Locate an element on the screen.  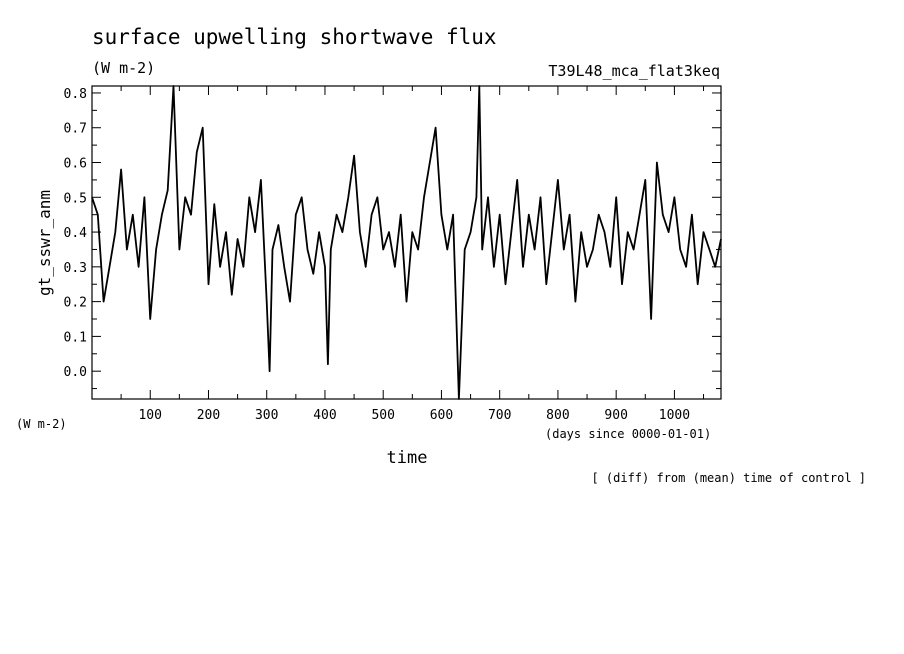
y-tick-label: 0.8 is located at coordinates (75, 94).